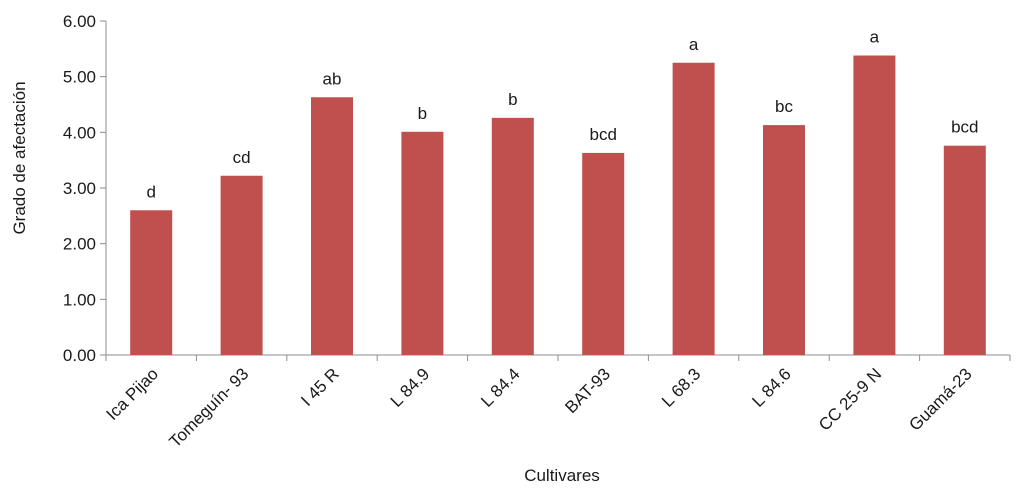 The image size is (1022, 489). Describe the element at coordinates (79, 77) in the screenshot. I see `y-tick-label: 5.00` at that location.